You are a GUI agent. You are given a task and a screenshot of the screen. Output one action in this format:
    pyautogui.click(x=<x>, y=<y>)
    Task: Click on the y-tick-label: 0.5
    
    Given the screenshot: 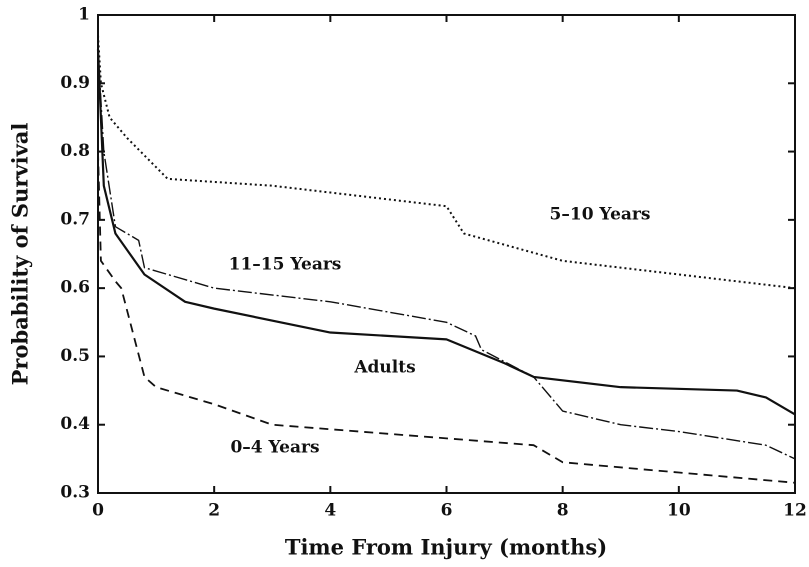 What is the action you would take?
    pyautogui.click(x=75, y=356)
    